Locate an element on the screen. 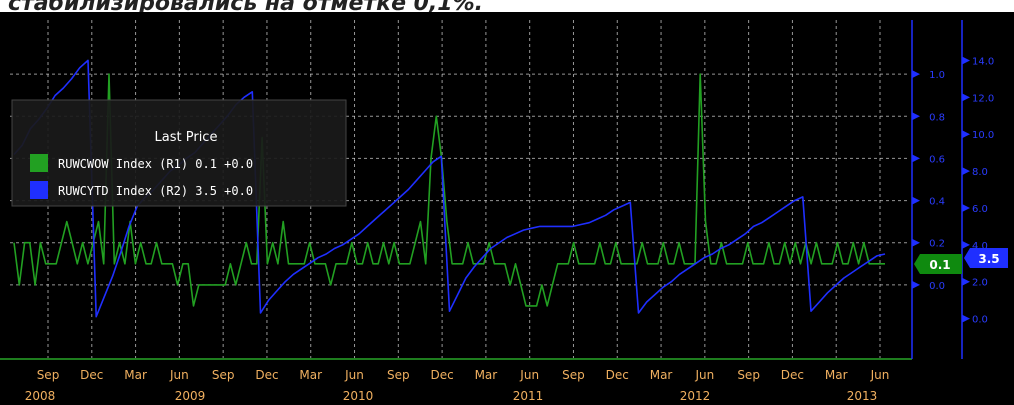 The width and height of the screenshot is (1014, 405). legend-title: Last Price is located at coordinates (186, 137).